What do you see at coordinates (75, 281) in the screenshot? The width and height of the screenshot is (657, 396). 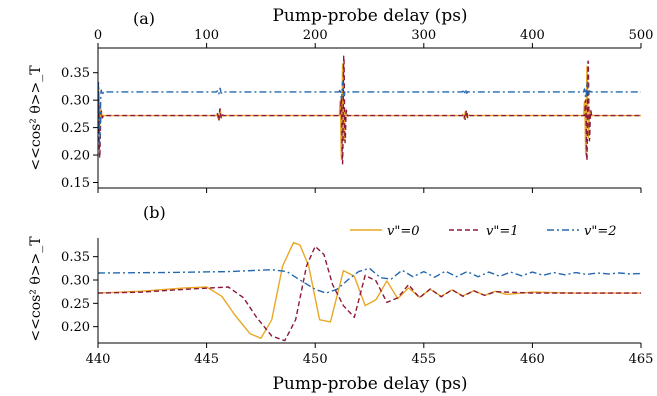 I see `panel-b-y-tick-label: 0.30` at bounding box center [75, 281].